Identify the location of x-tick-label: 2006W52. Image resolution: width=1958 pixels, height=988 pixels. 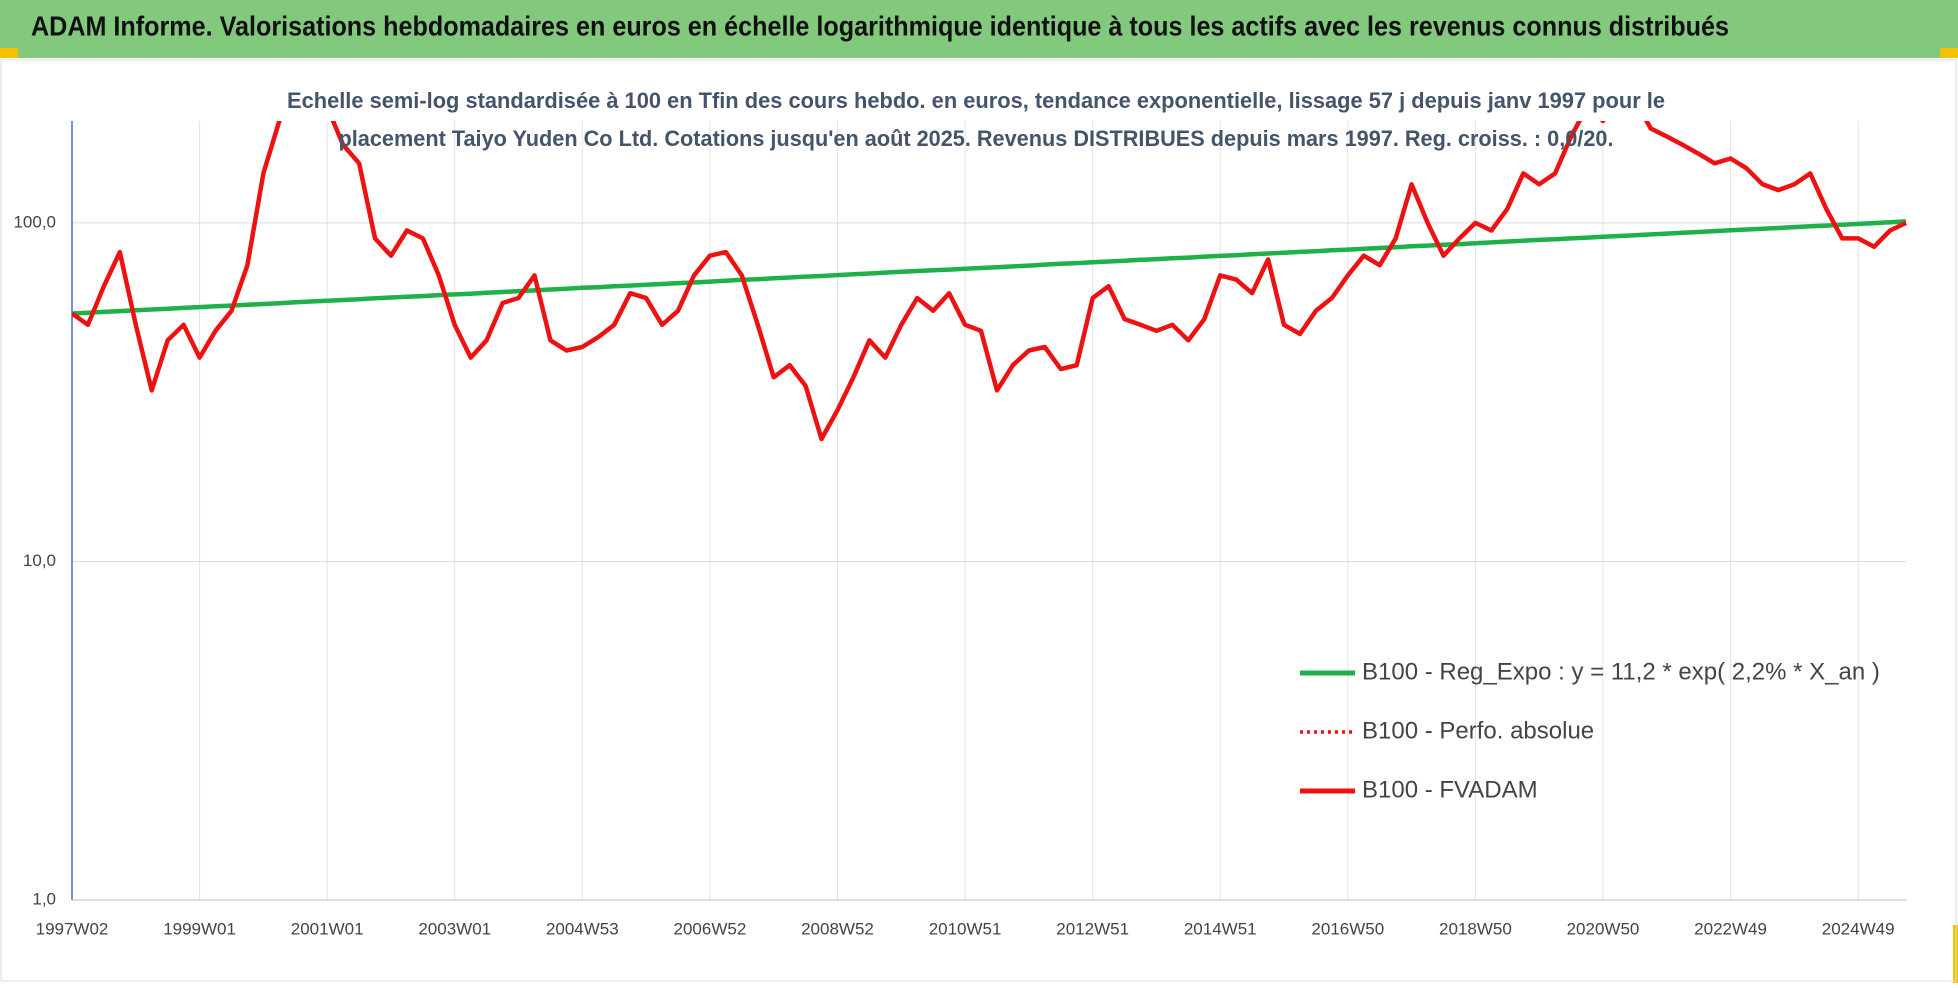
(710, 928).